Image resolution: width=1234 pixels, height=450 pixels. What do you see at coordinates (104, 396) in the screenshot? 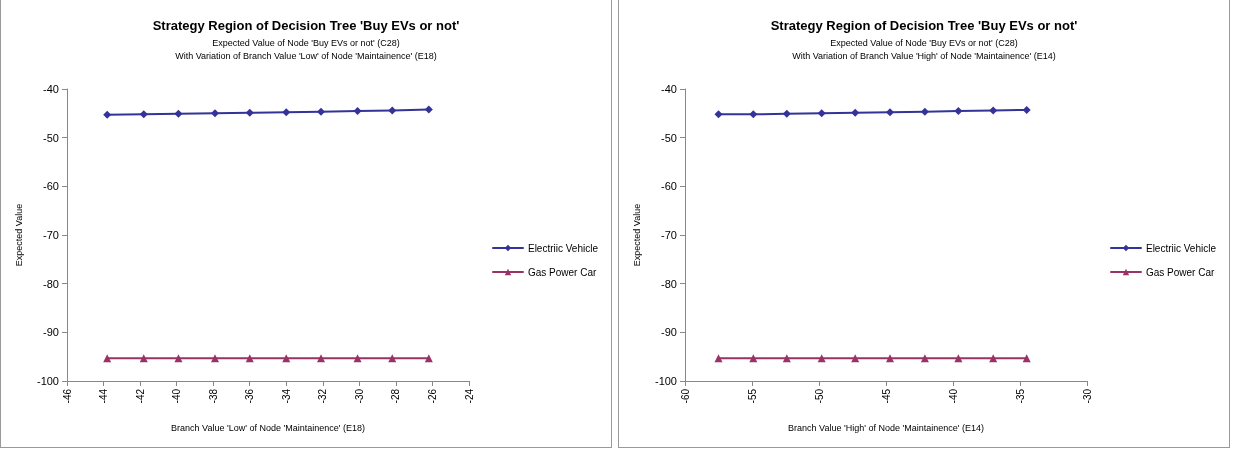
I see `x-tick-label: -44` at bounding box center [104, 396].